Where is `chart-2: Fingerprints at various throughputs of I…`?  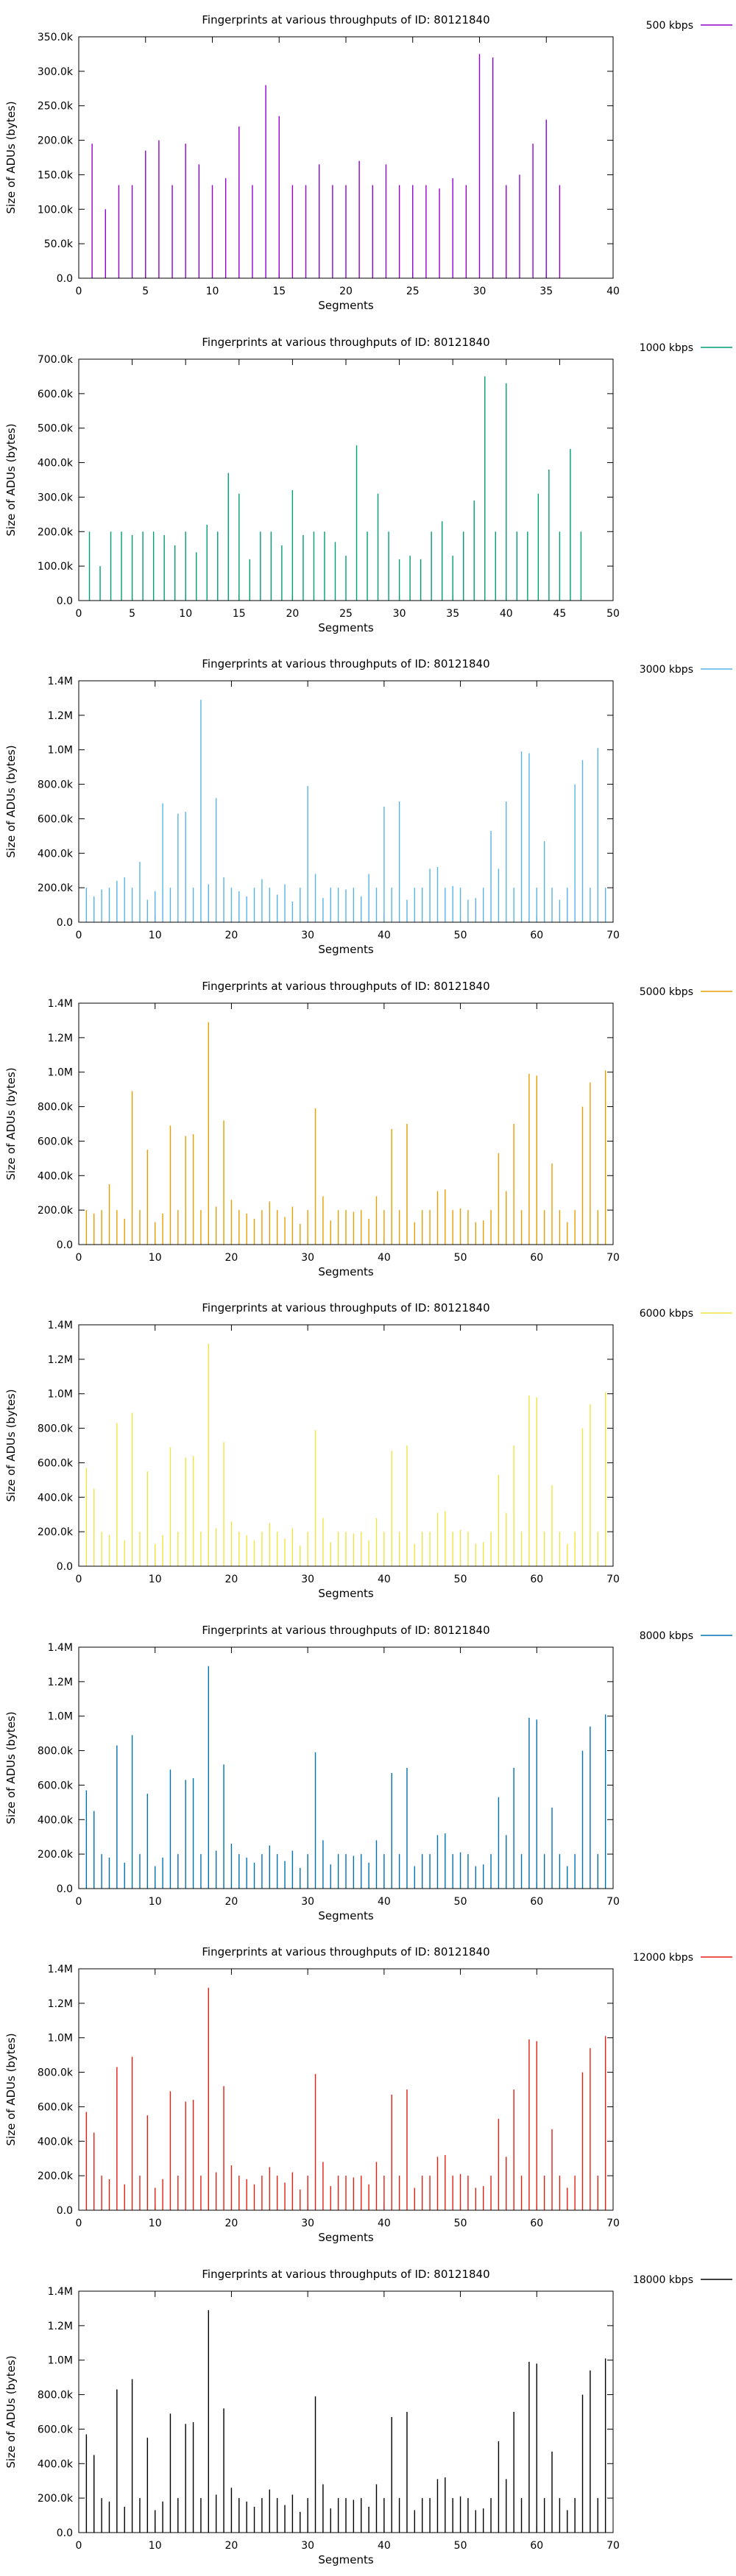 chart-2: Fingerprints at various throughputs of I… is located at coordinates (368, 485).